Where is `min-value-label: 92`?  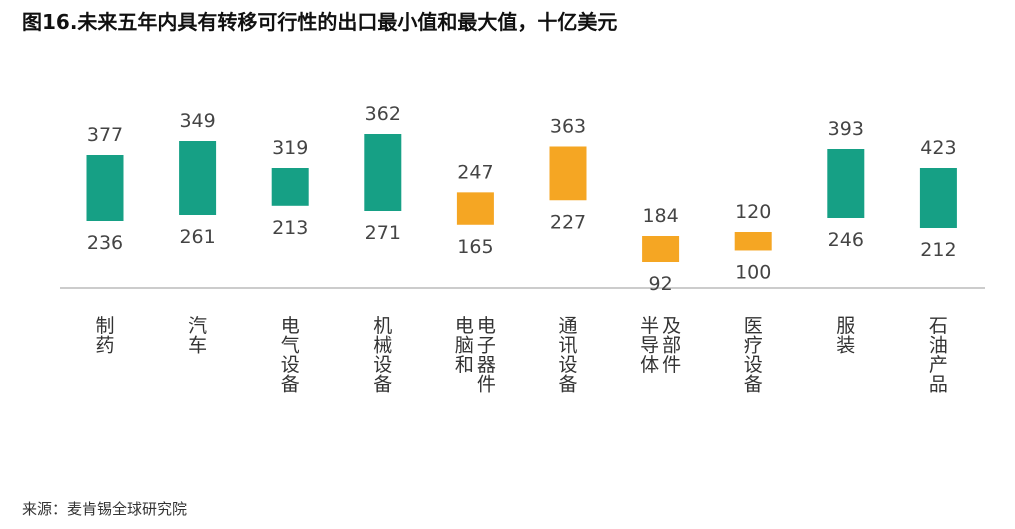 min-value-label: 92 is located at coordinates (661, 284).